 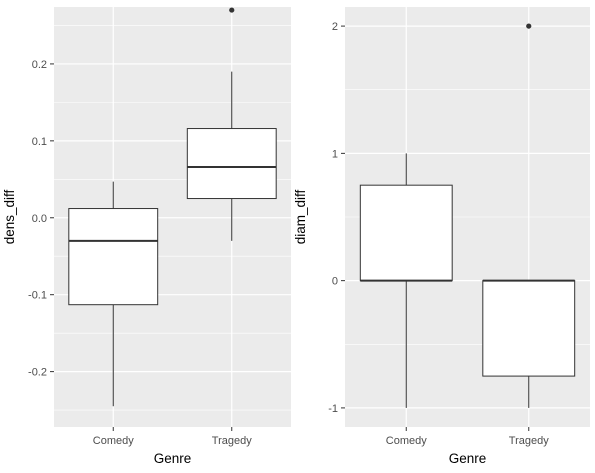 What do you see at coordinates (9, 216) in the screenshot?
I see `y-axis-title: dens_diff` at bounding box center [9, 216].